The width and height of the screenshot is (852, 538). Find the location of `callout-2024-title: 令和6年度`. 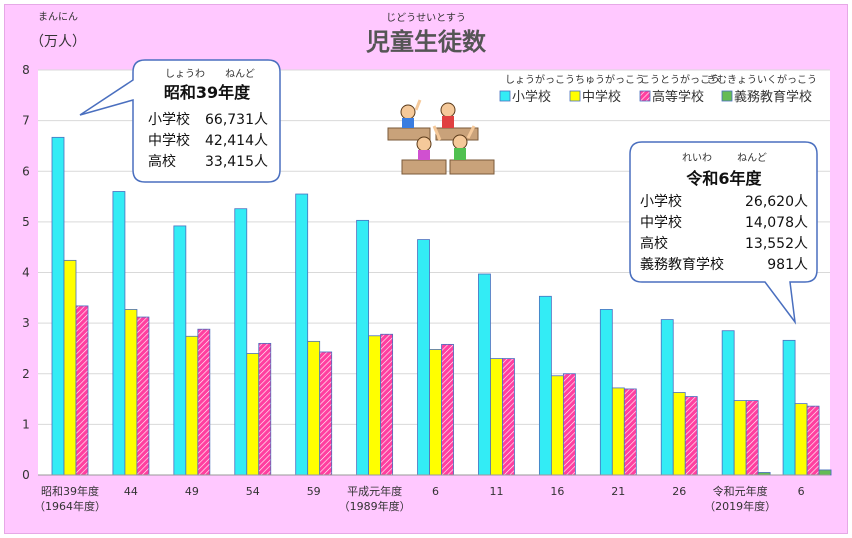

callout-2024-title: 令和6年度 is located at coordinates (723, 178).